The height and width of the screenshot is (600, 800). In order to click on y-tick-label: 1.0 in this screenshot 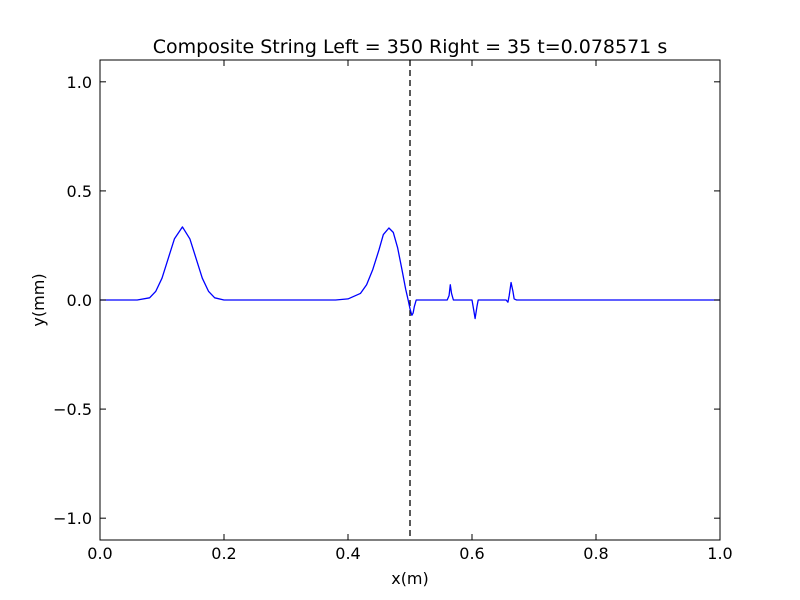, I will do `click(79, 82)`.